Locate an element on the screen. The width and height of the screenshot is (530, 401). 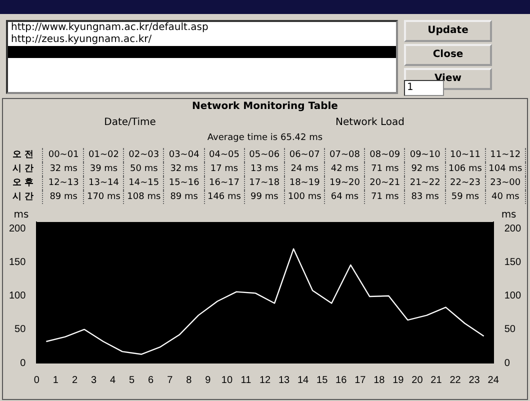
y2-tick-label: 50 is located at coordinates (510, 330).